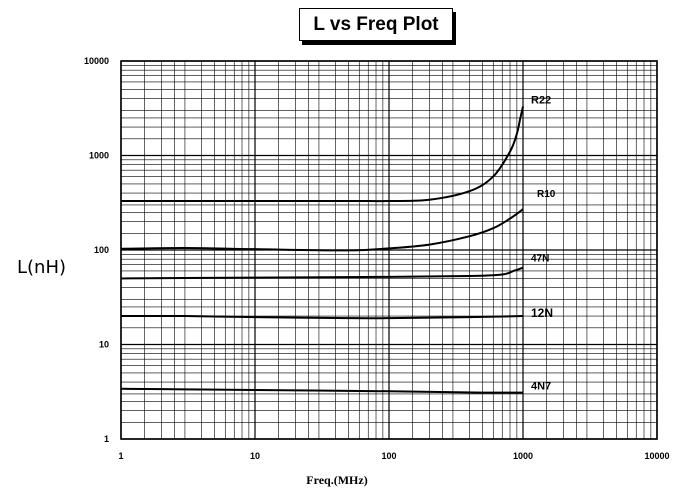 Image resolution: width=674 pixels, height=495 pixels. I want to click on series-label-12n: 12N, so click(542, 313).